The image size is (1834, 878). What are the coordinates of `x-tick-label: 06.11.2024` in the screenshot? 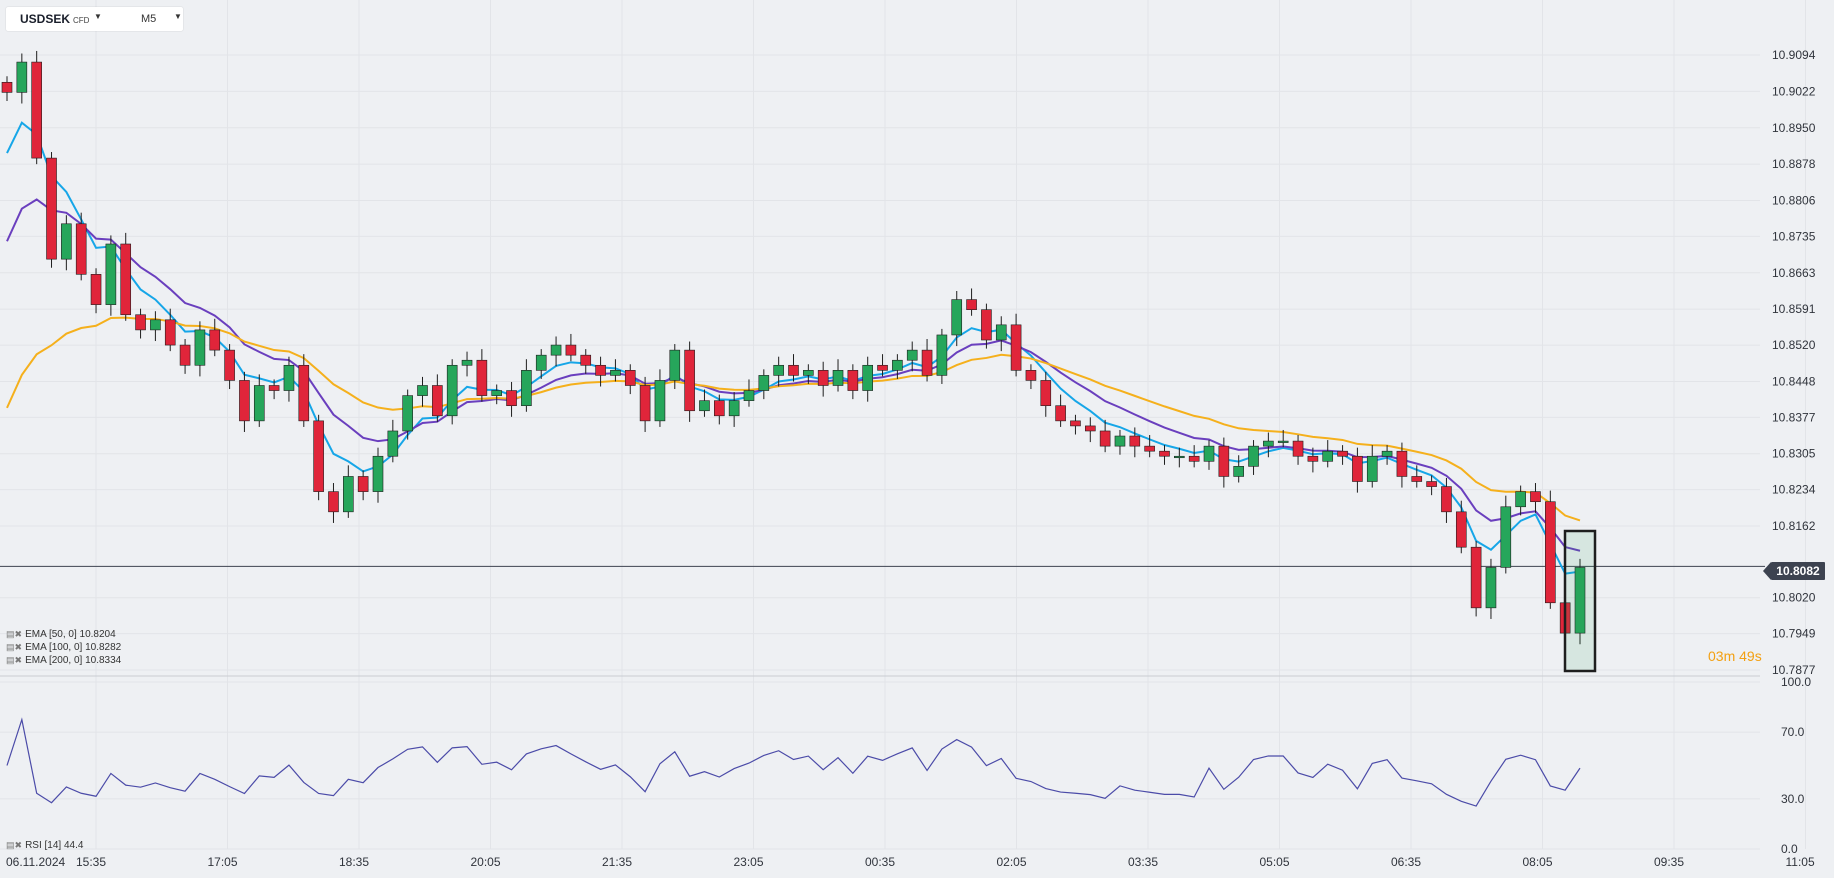 It's located at (35, 862).